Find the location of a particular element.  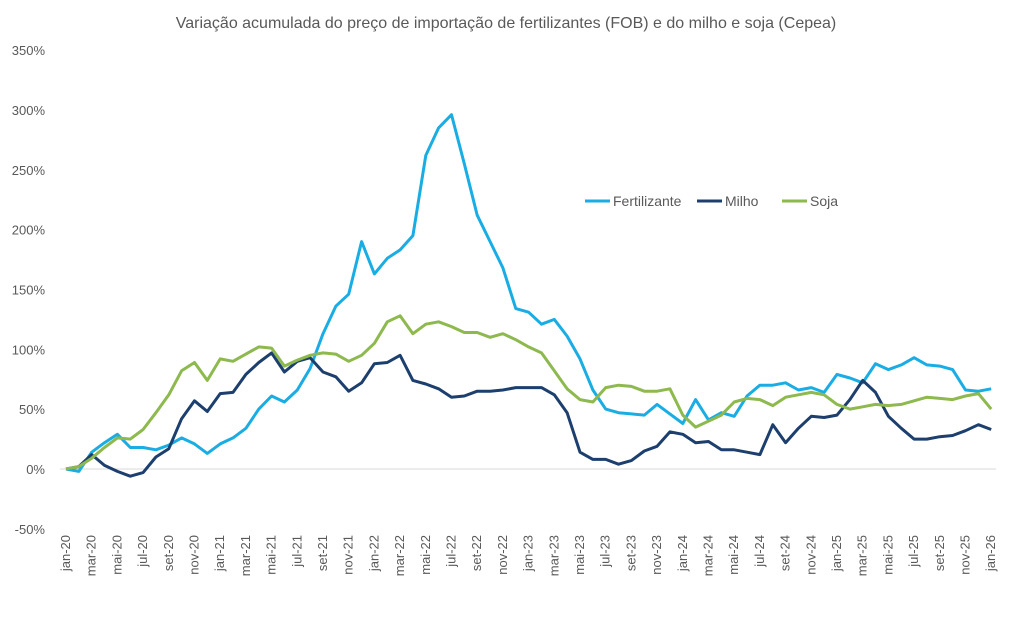

x-tick-label: mai-23 is located at coordinates (579, 555).